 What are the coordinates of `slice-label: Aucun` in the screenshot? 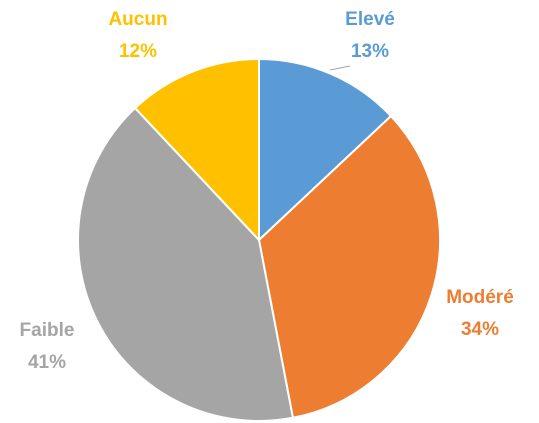 It's located at (137, 19).